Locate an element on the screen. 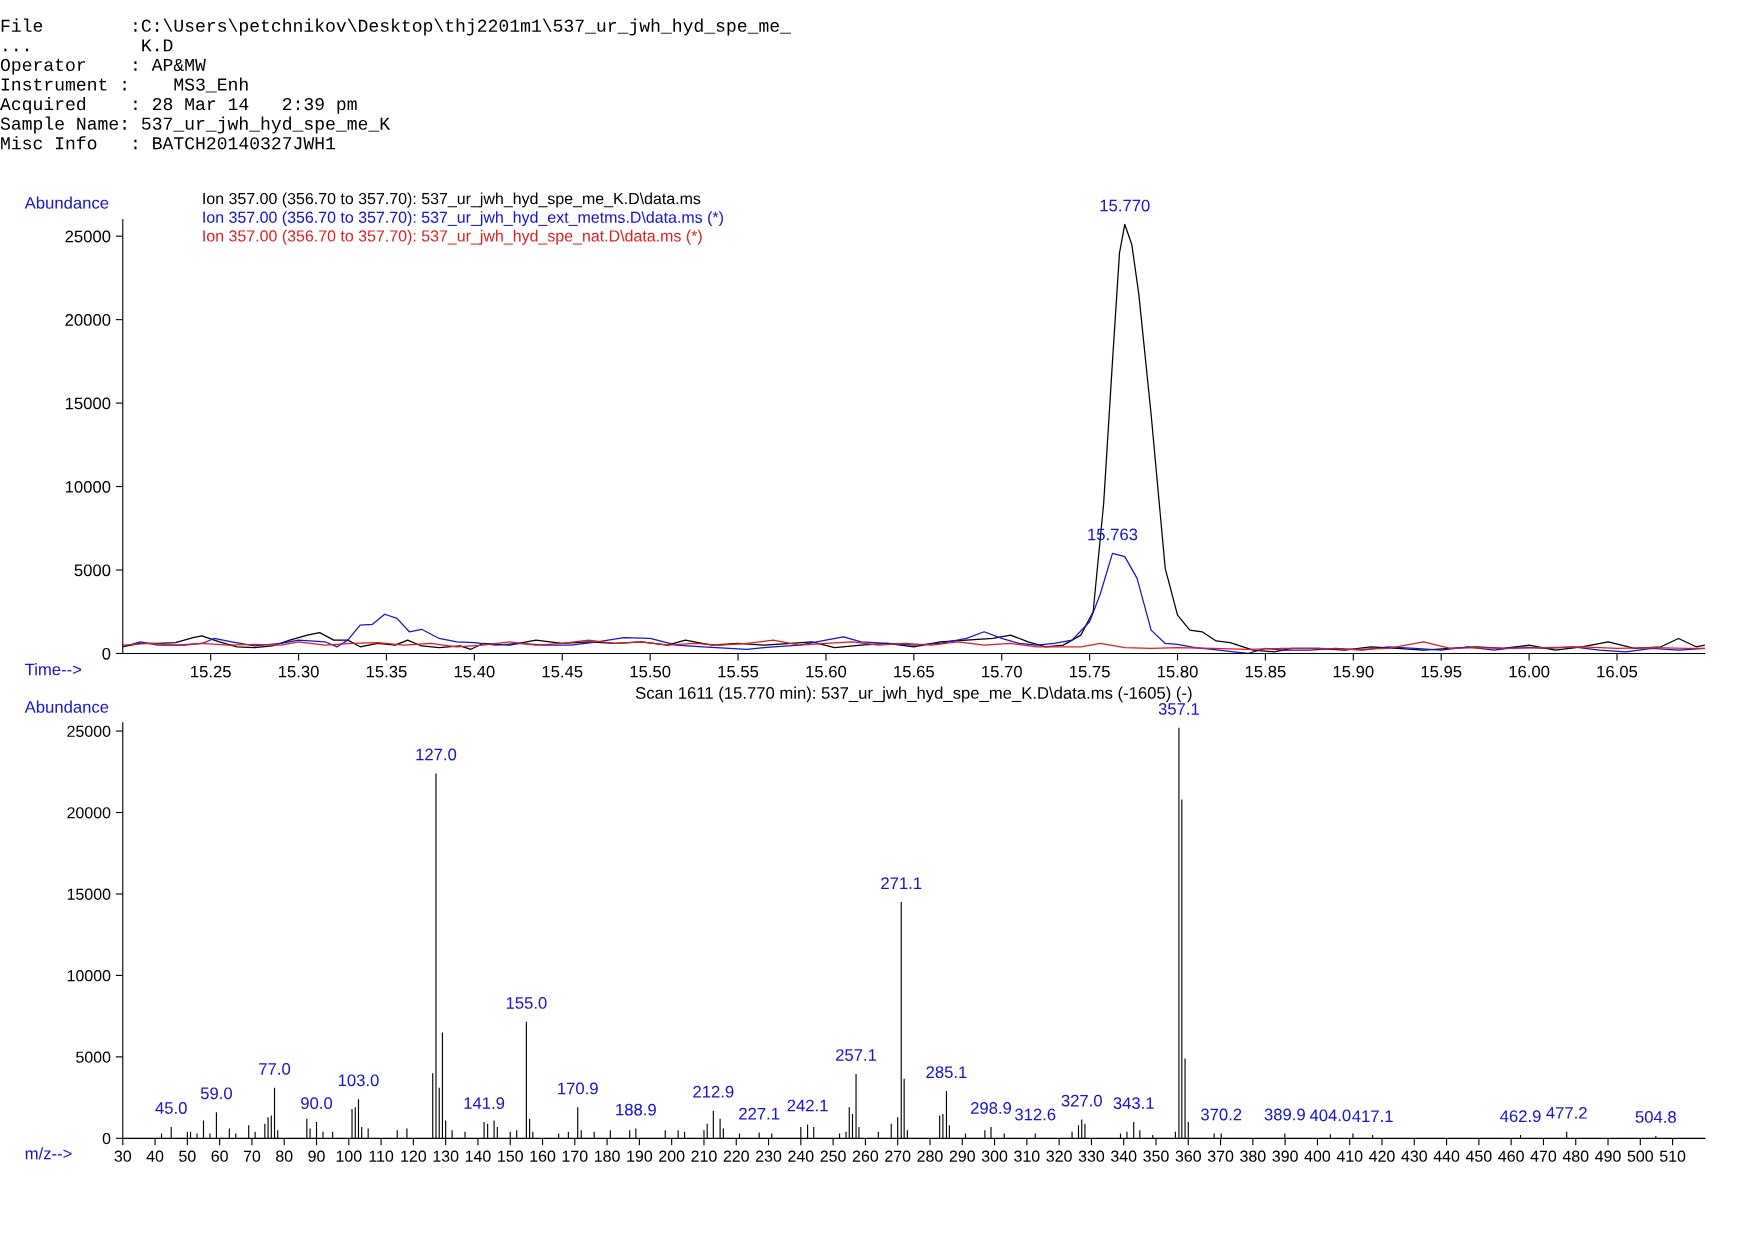 The width and height of the screenshot is (1754, 1240). x-tick-label: 15.40 is located at coordinates (474, 671).